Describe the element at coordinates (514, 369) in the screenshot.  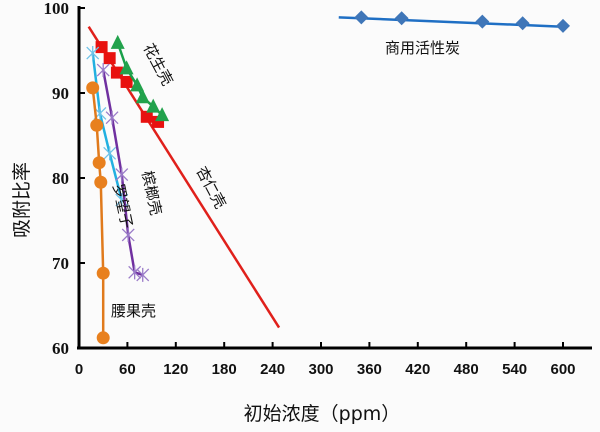
I see `x-tick-label: 540` at that location.